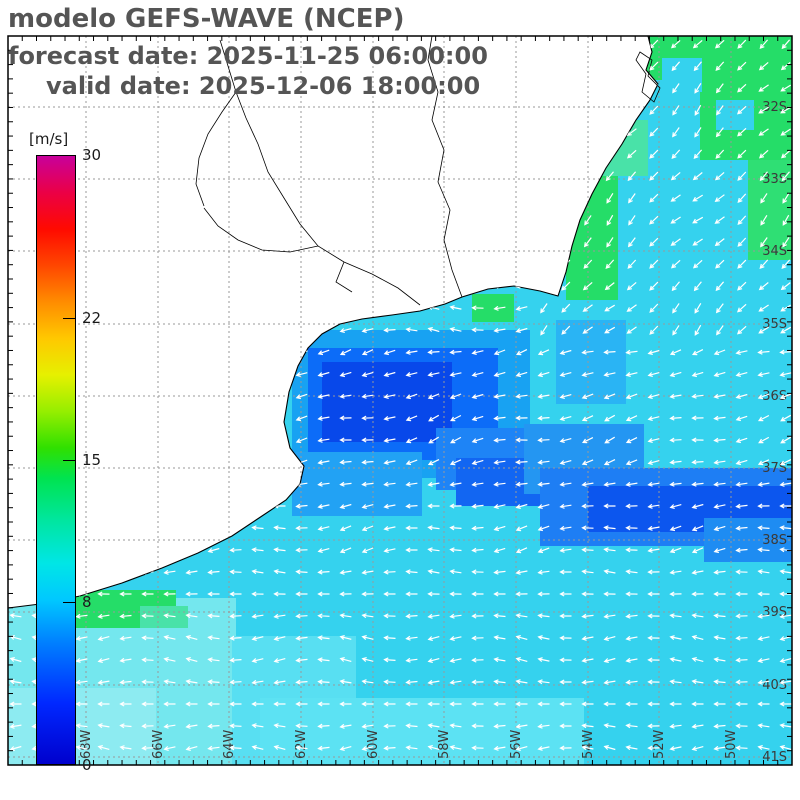 This screenshot has width=800, height=800. I want to click on lon-label: 58W, so click(444, 744).